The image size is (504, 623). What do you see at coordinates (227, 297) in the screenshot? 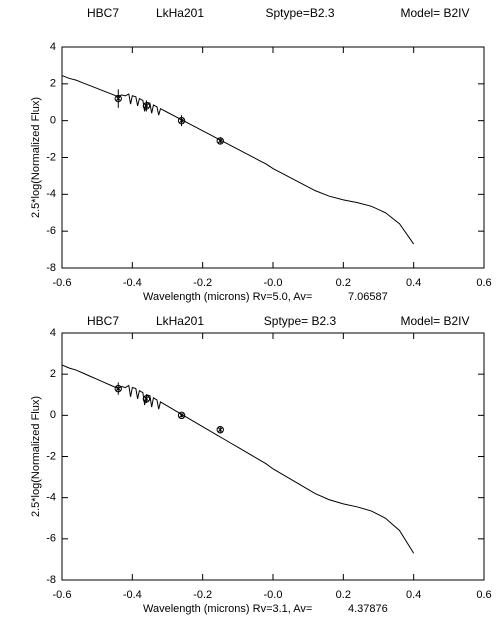
I see `x-axis-label: Wavelength (microns) Rv=5.0, Av=` at bounding box center [227, 297].